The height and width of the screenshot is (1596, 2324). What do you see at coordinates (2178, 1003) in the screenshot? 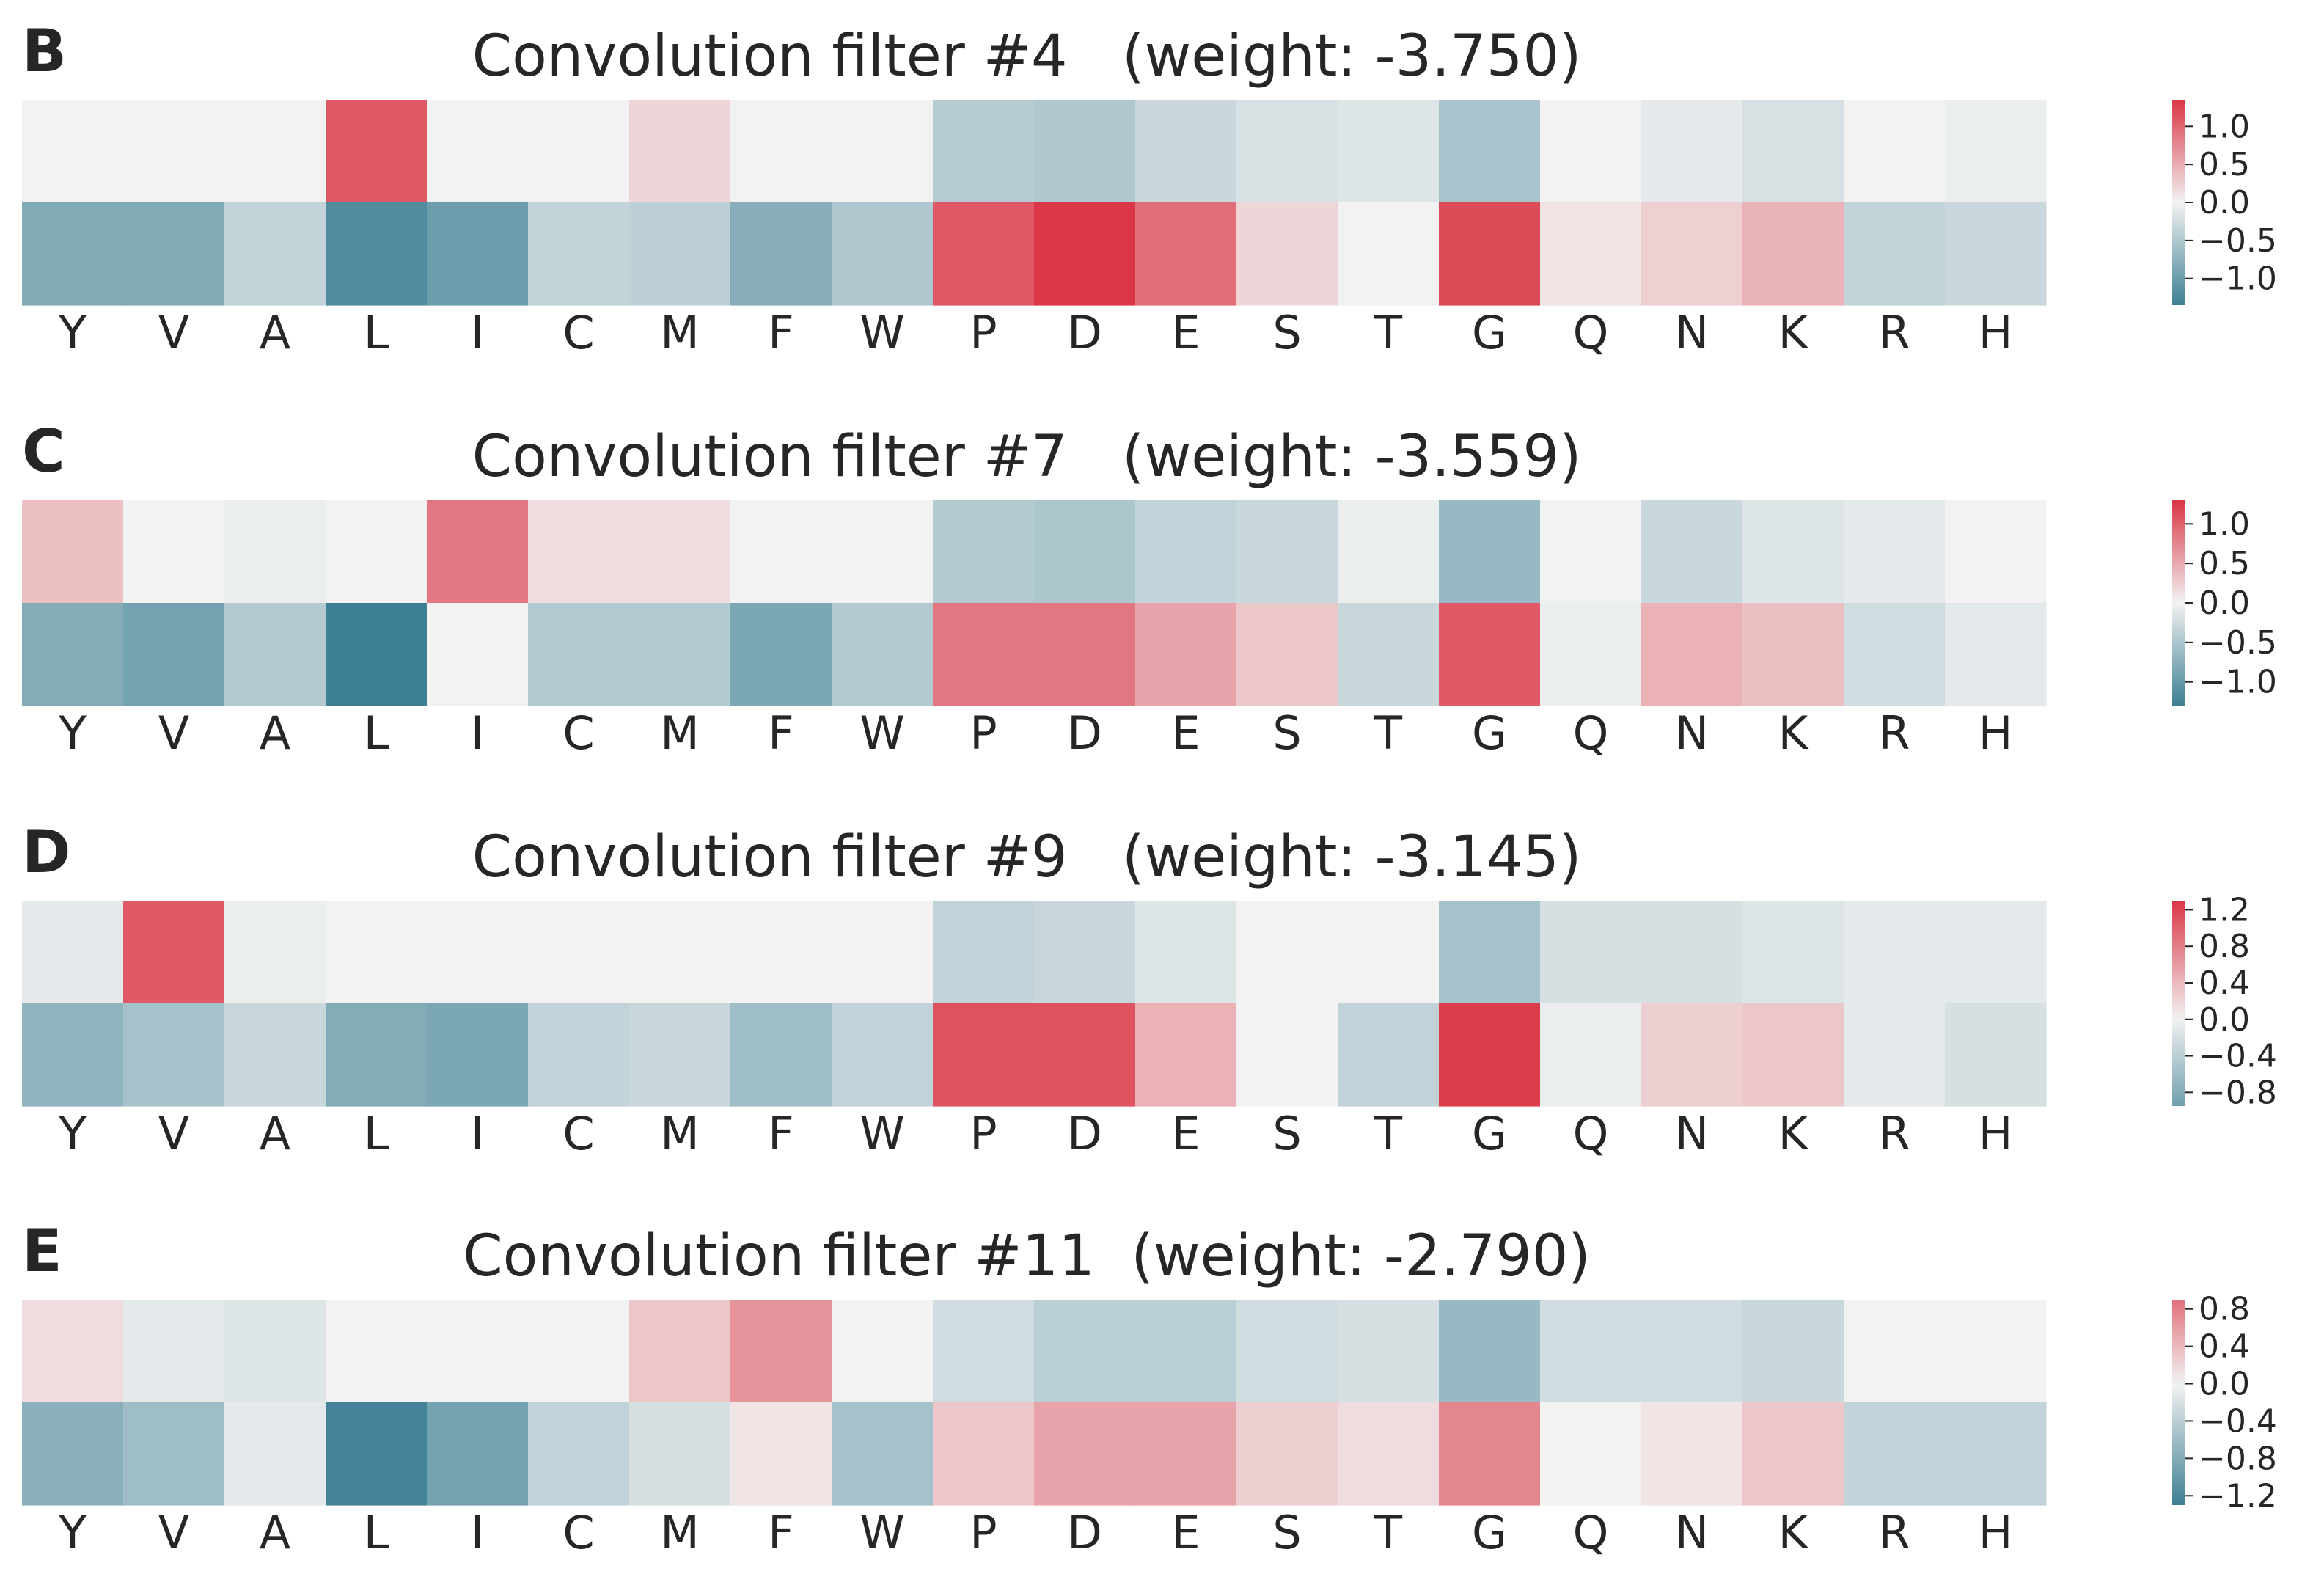
I see `colorbar` at bounding box center [2178, 1003].